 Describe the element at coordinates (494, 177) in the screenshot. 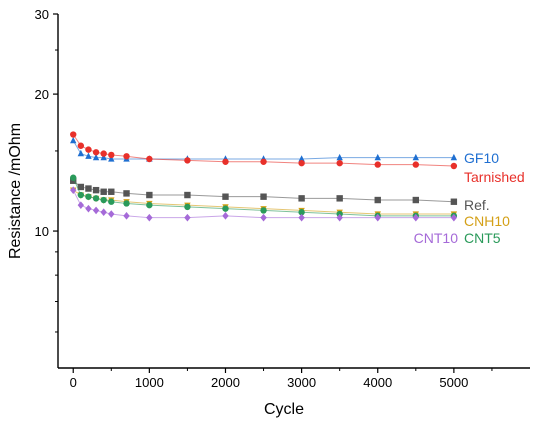

I see `series-label-tarnished: Tarnished` at that location.